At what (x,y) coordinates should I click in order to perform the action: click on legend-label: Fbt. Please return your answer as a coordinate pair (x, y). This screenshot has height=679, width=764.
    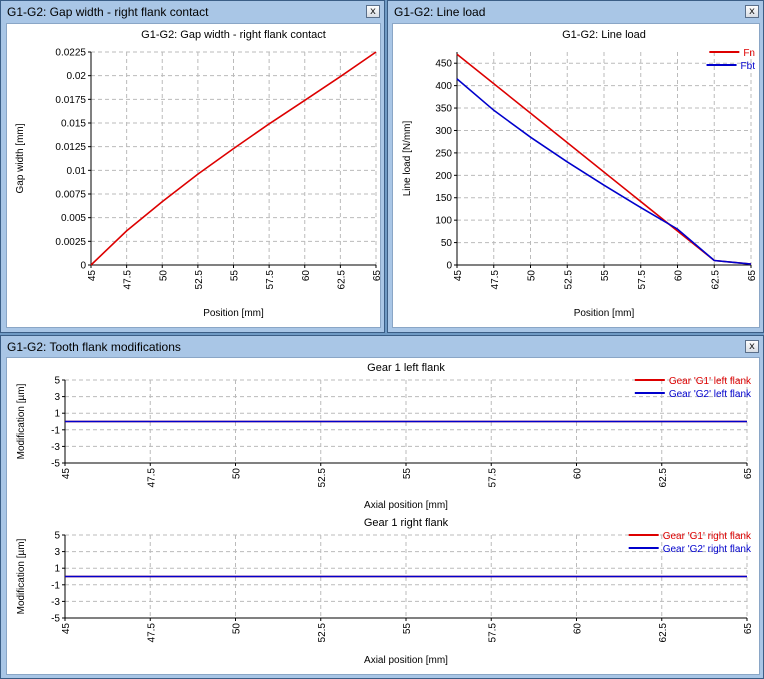
    Looking at the image, I should click on (748, 66).